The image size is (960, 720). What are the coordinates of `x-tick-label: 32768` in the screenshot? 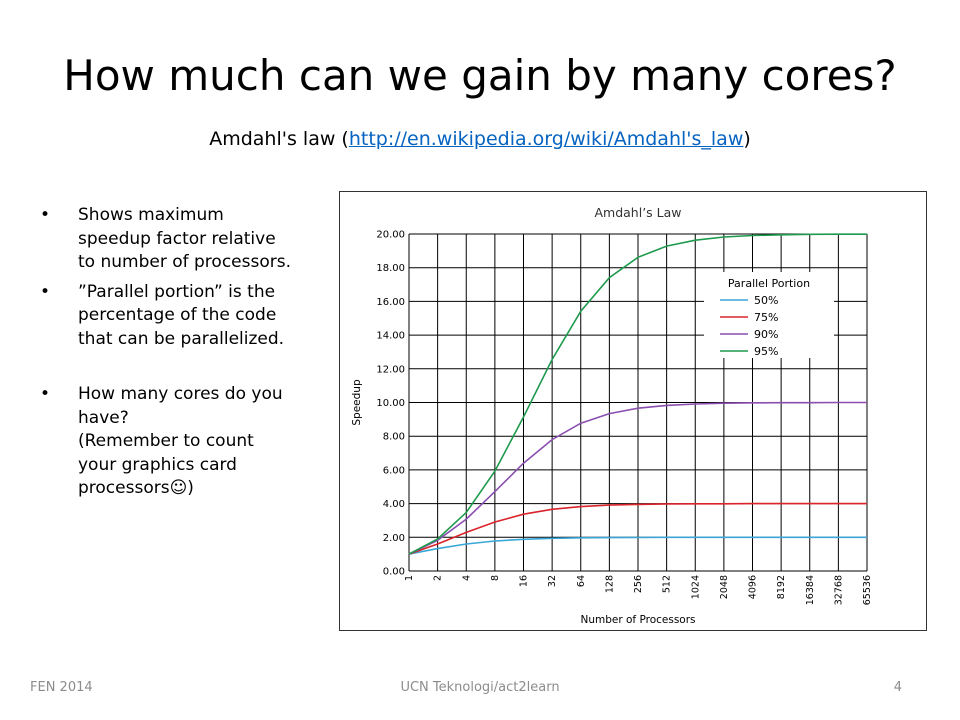 It's located at (838, 590).